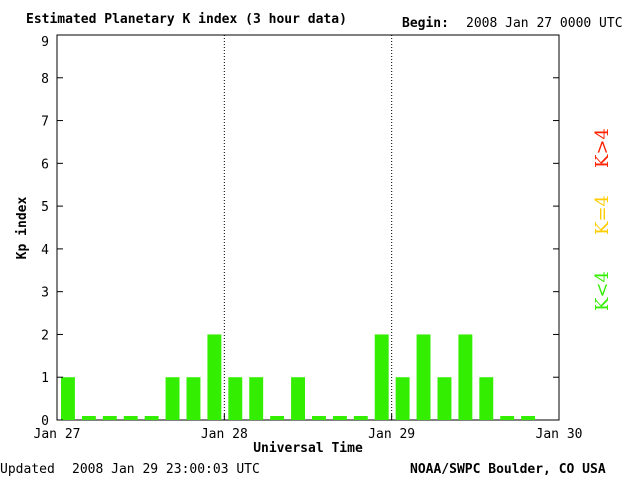 The image size is (640, 480). I want to click on y-tick-label: 4, so click(45, 250).